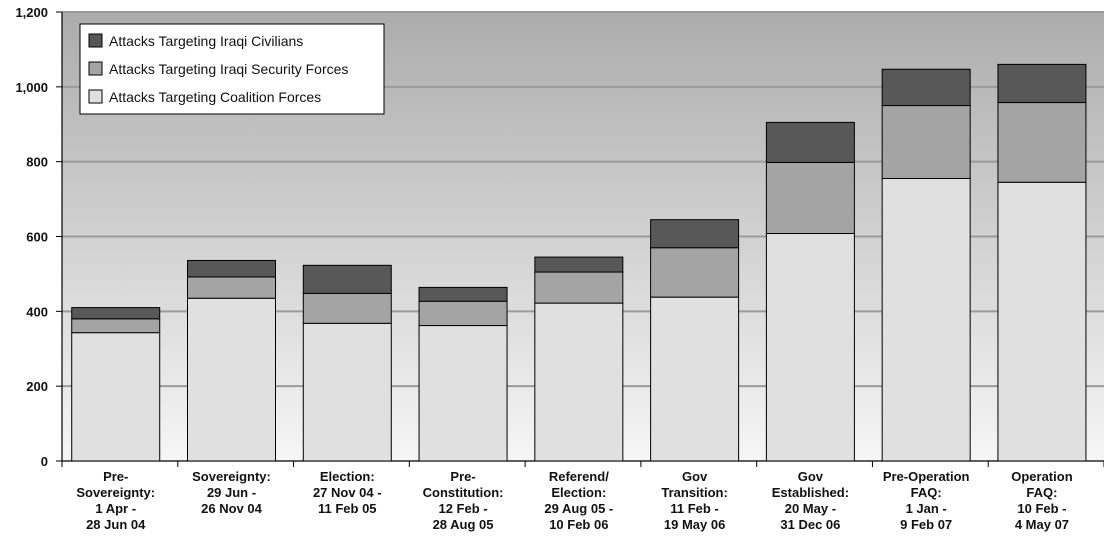  What do you see at coordinates (116, 524) in the screenshot?
I see `x-tick-label-line: 28 Jun 04` at bounding box center [116, 524].